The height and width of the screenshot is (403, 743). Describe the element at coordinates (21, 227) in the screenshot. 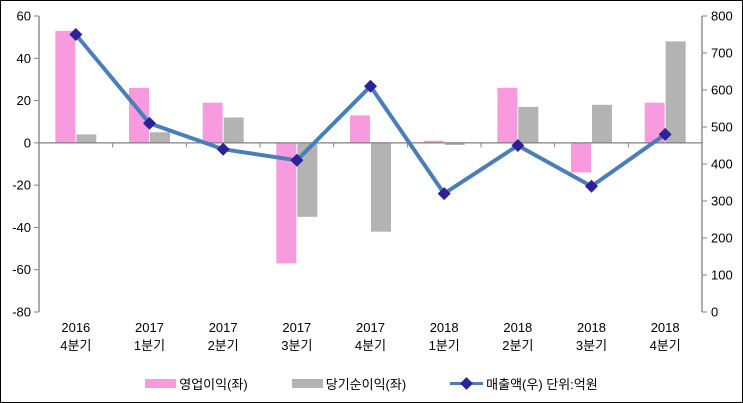

I see `left-axis-tick-label: -40` at that location.